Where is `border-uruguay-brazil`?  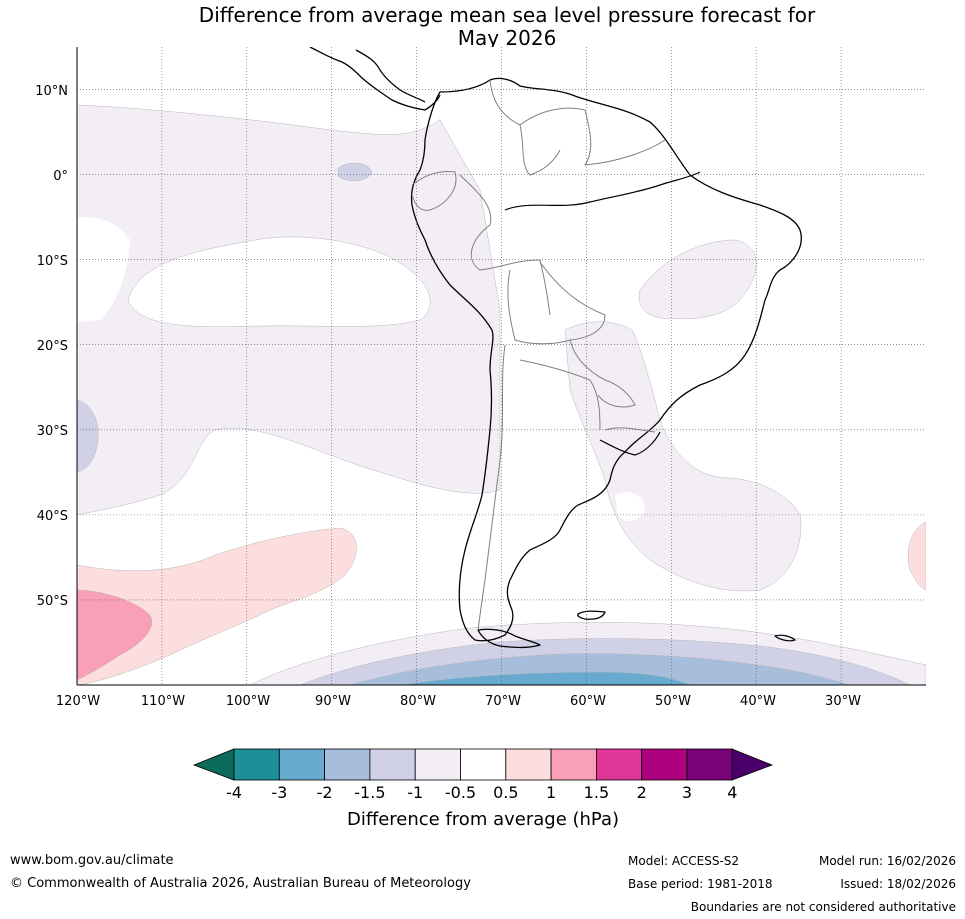 border-uruguay-brazil is located at coordinates (630, 430).